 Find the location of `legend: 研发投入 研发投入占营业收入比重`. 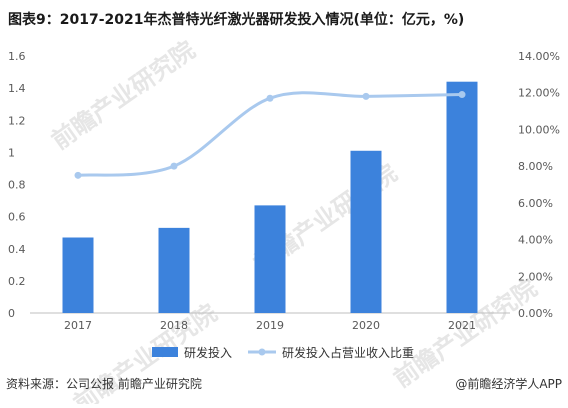

legend: 研发投入 研发投入占营业收入比重 is located at coordinates (283, 352).